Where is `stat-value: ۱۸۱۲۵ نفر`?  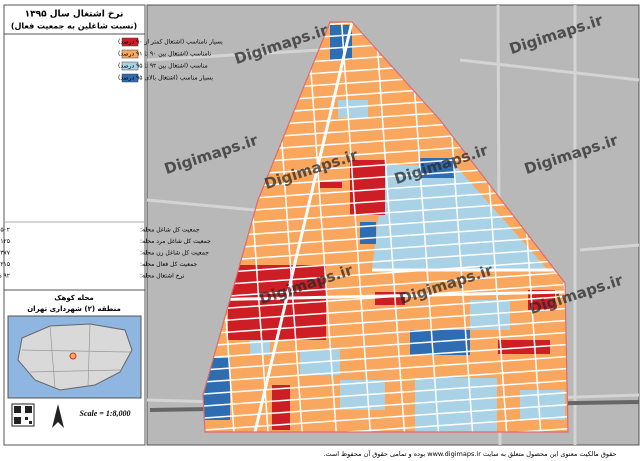 stat-value: ۱۸۱۲۵ نفر is located at coordinates (5, 241).